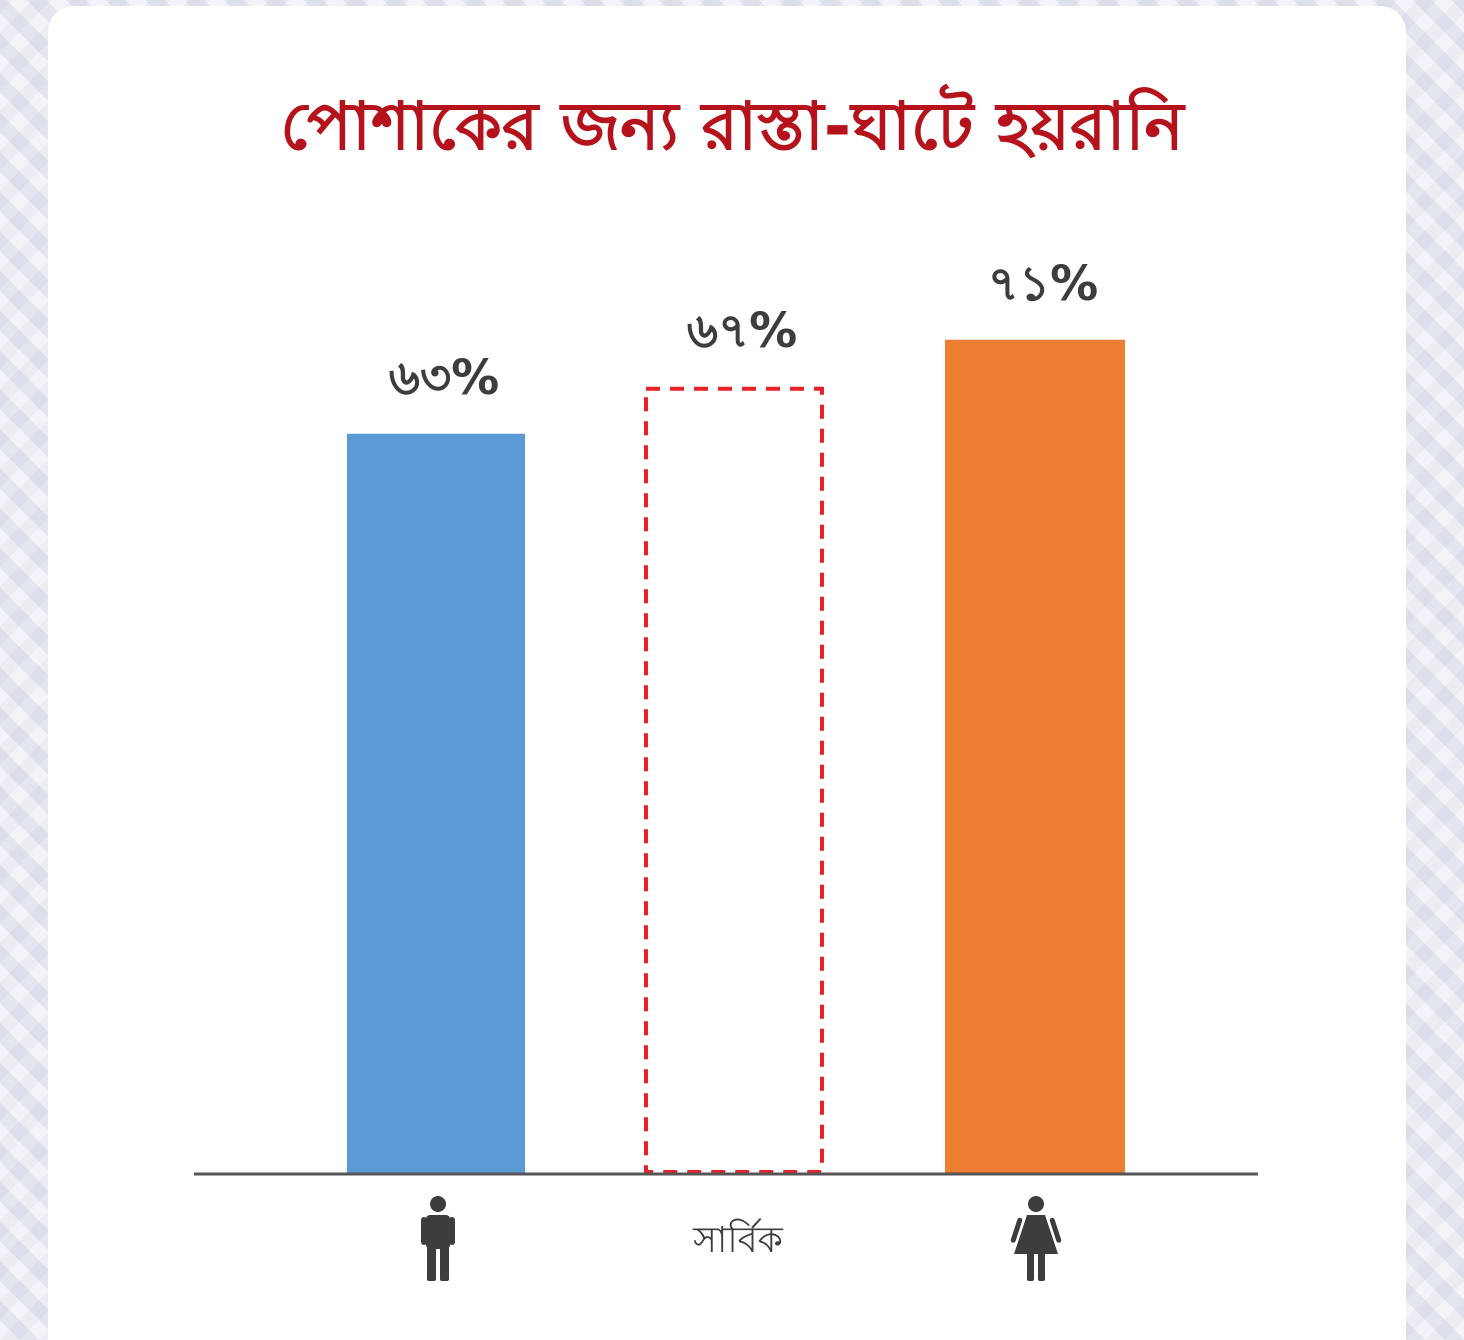  Describe the element at coordinates (438, 1238) in the screenshot. I see `male-icon` at that location.